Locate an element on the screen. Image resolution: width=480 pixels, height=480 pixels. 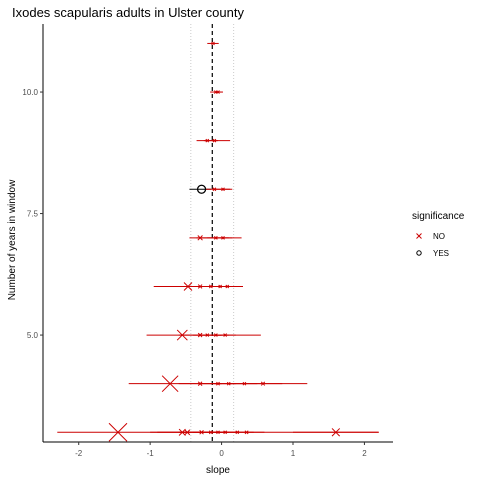
x-axis-ticks: -2 -1 0 1 2 is located at coordinates (221, 450).